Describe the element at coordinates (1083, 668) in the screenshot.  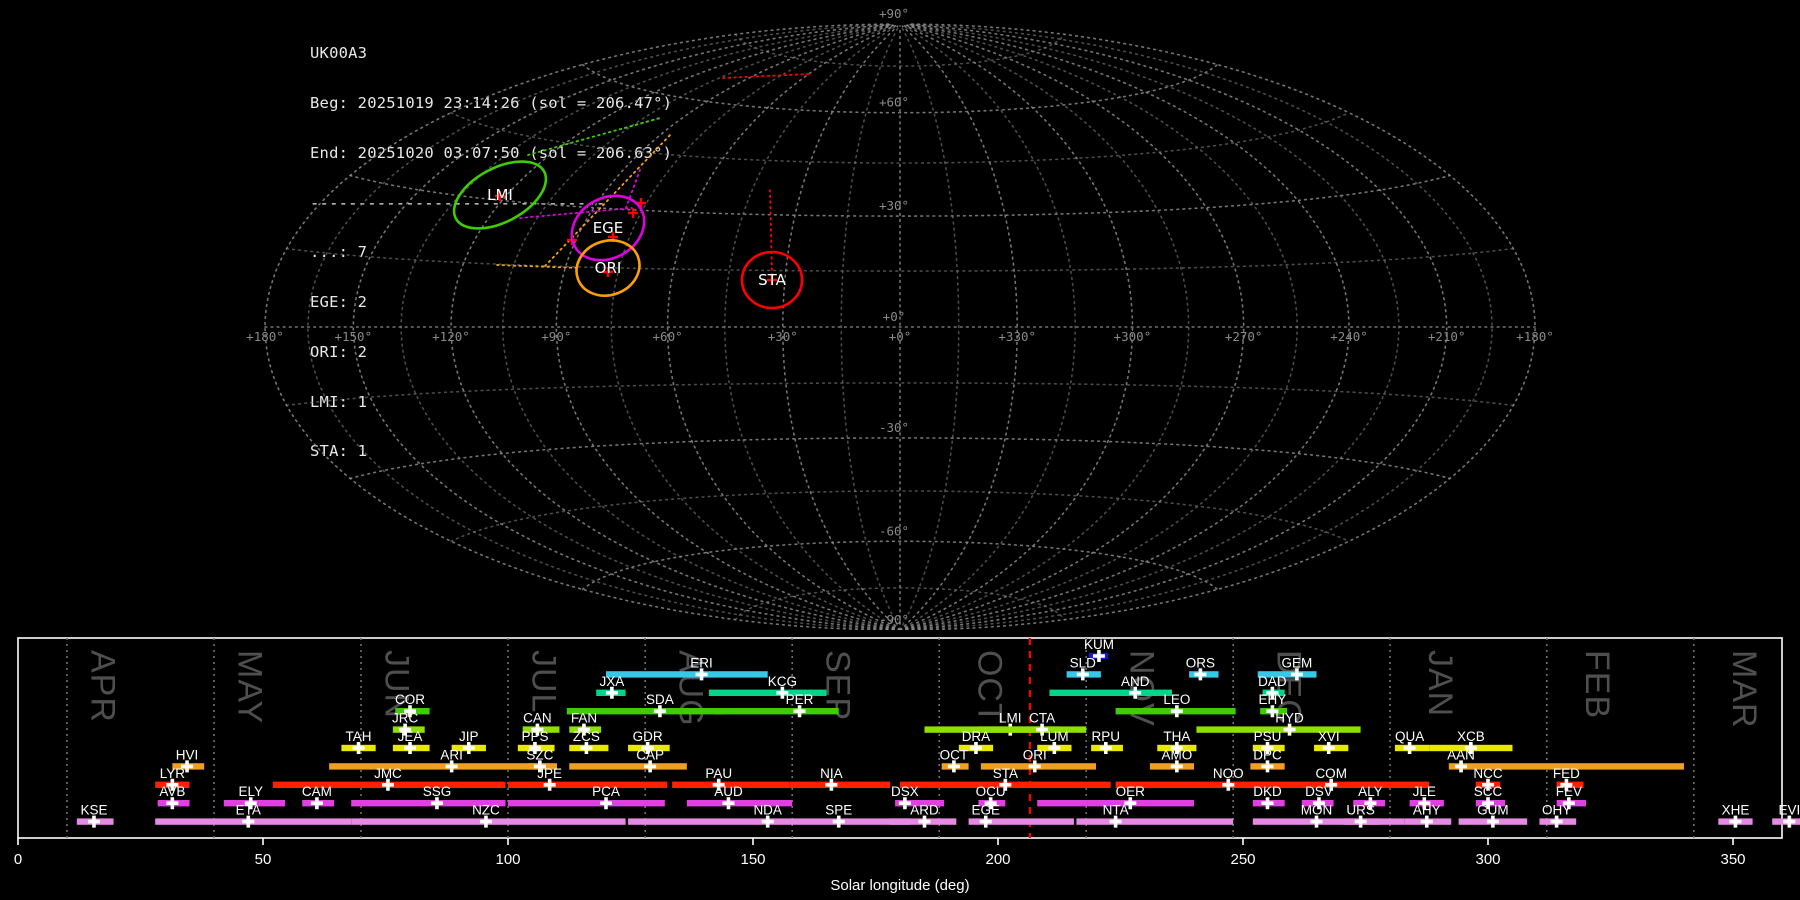
I see `shower-sld: SLD` at that location.